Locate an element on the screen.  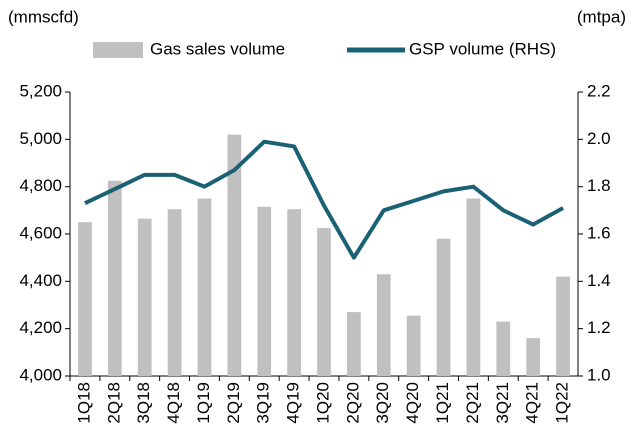
x-tick-label: 2Q18 is located at coordinates (113, 403).